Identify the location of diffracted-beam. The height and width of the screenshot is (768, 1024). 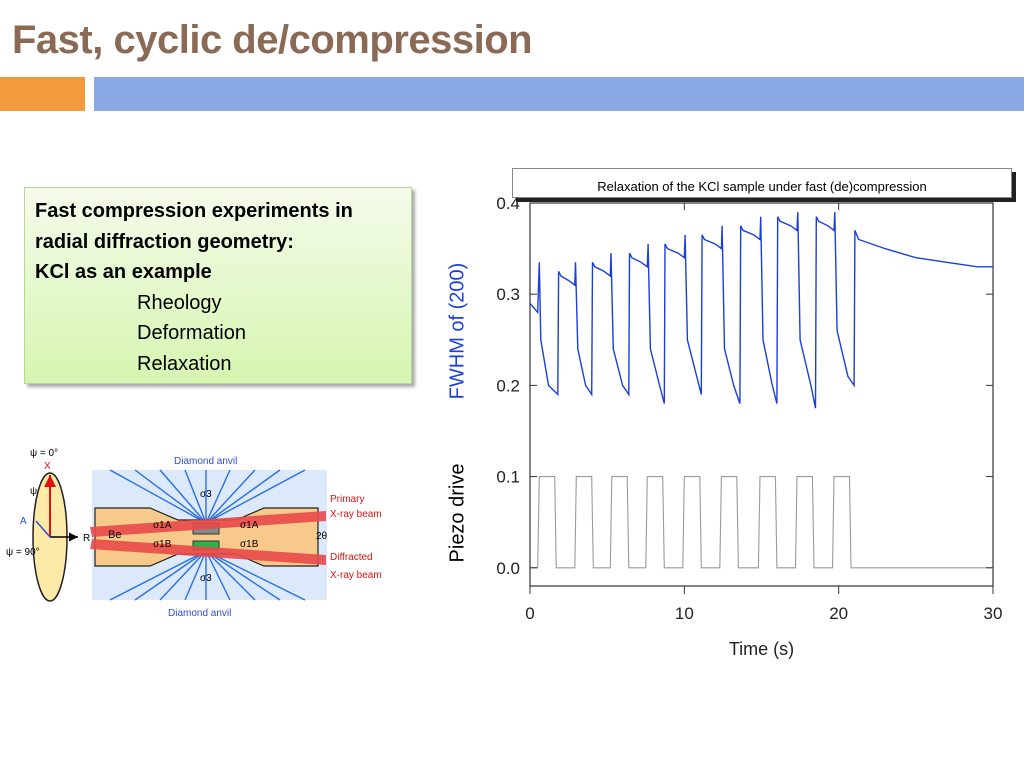
(208, 552).